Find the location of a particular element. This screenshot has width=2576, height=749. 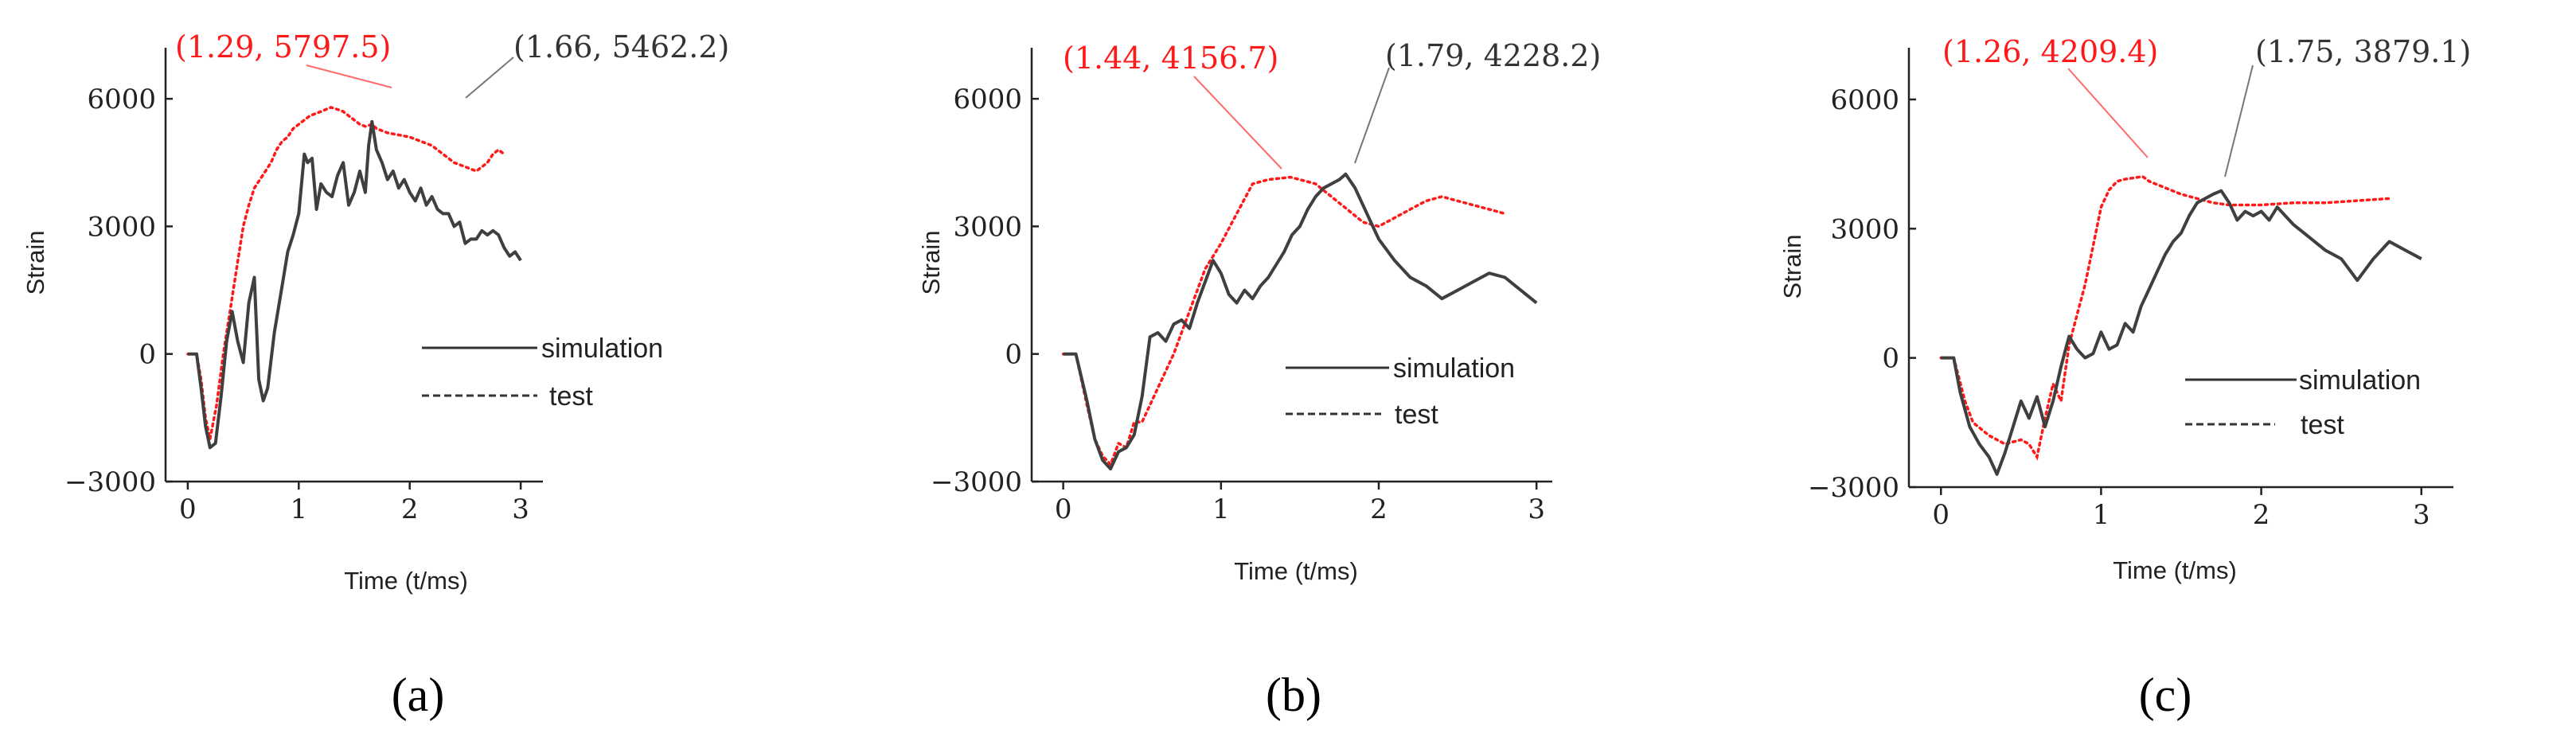

panel-label: (c) is located at coordinates (2165, 695).